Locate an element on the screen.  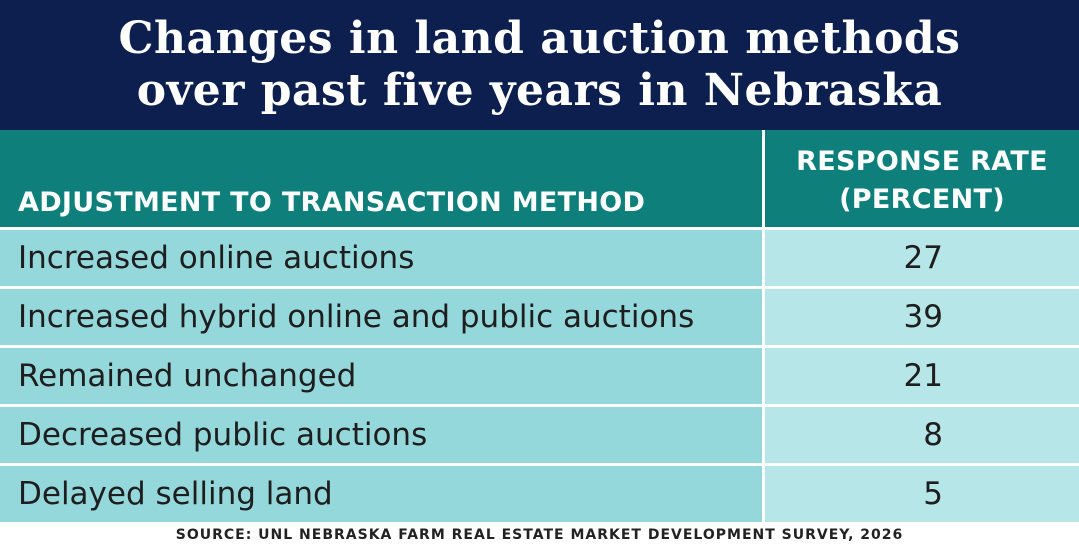
adjustment-cell: Increased online auctions is located at coordinates (381, 258).